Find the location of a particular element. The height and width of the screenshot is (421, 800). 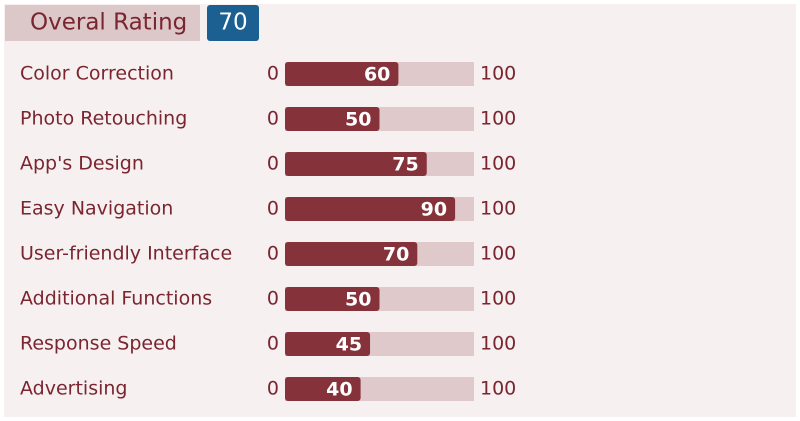

category-label: Additional Functions is located at coordinates (116, 299).